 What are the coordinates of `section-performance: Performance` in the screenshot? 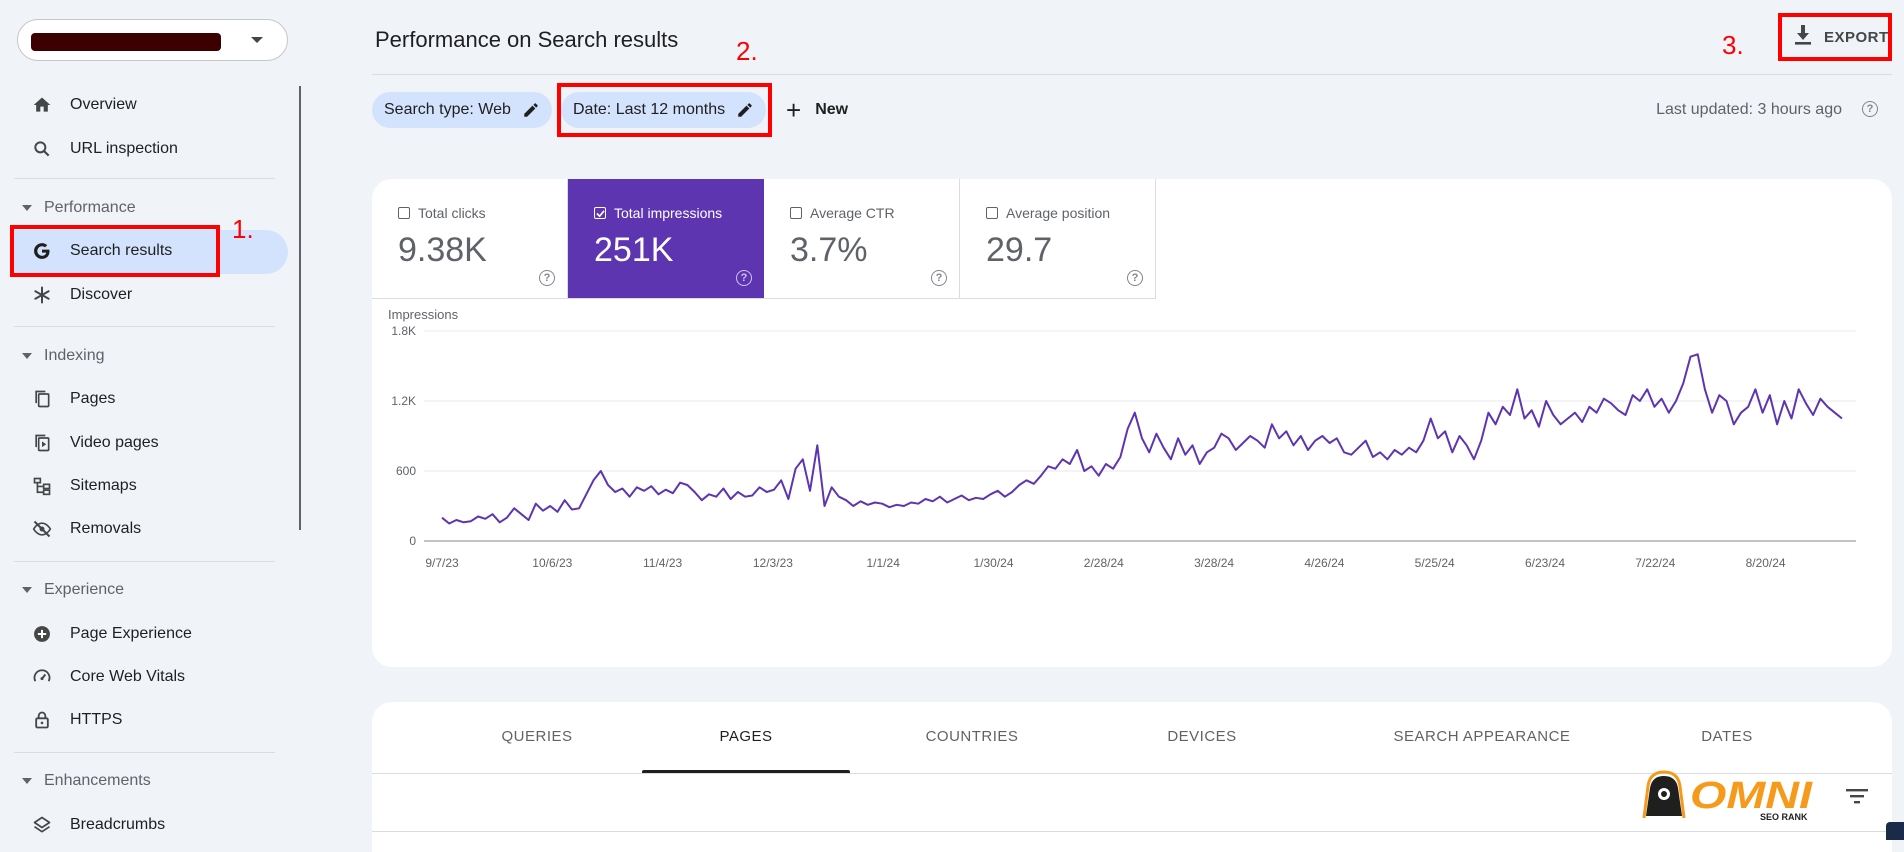 It's located at (79, 208).